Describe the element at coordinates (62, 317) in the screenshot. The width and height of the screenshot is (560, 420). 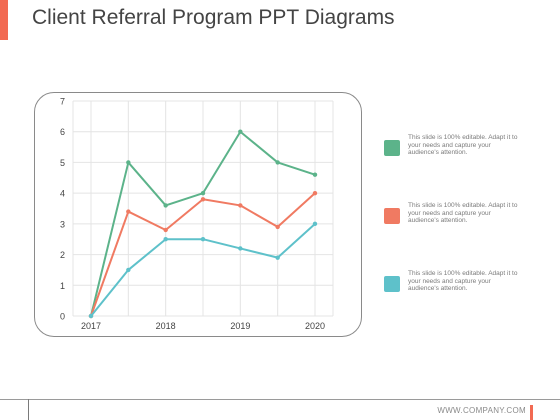
I see `y-tick-label: 0` at that location.